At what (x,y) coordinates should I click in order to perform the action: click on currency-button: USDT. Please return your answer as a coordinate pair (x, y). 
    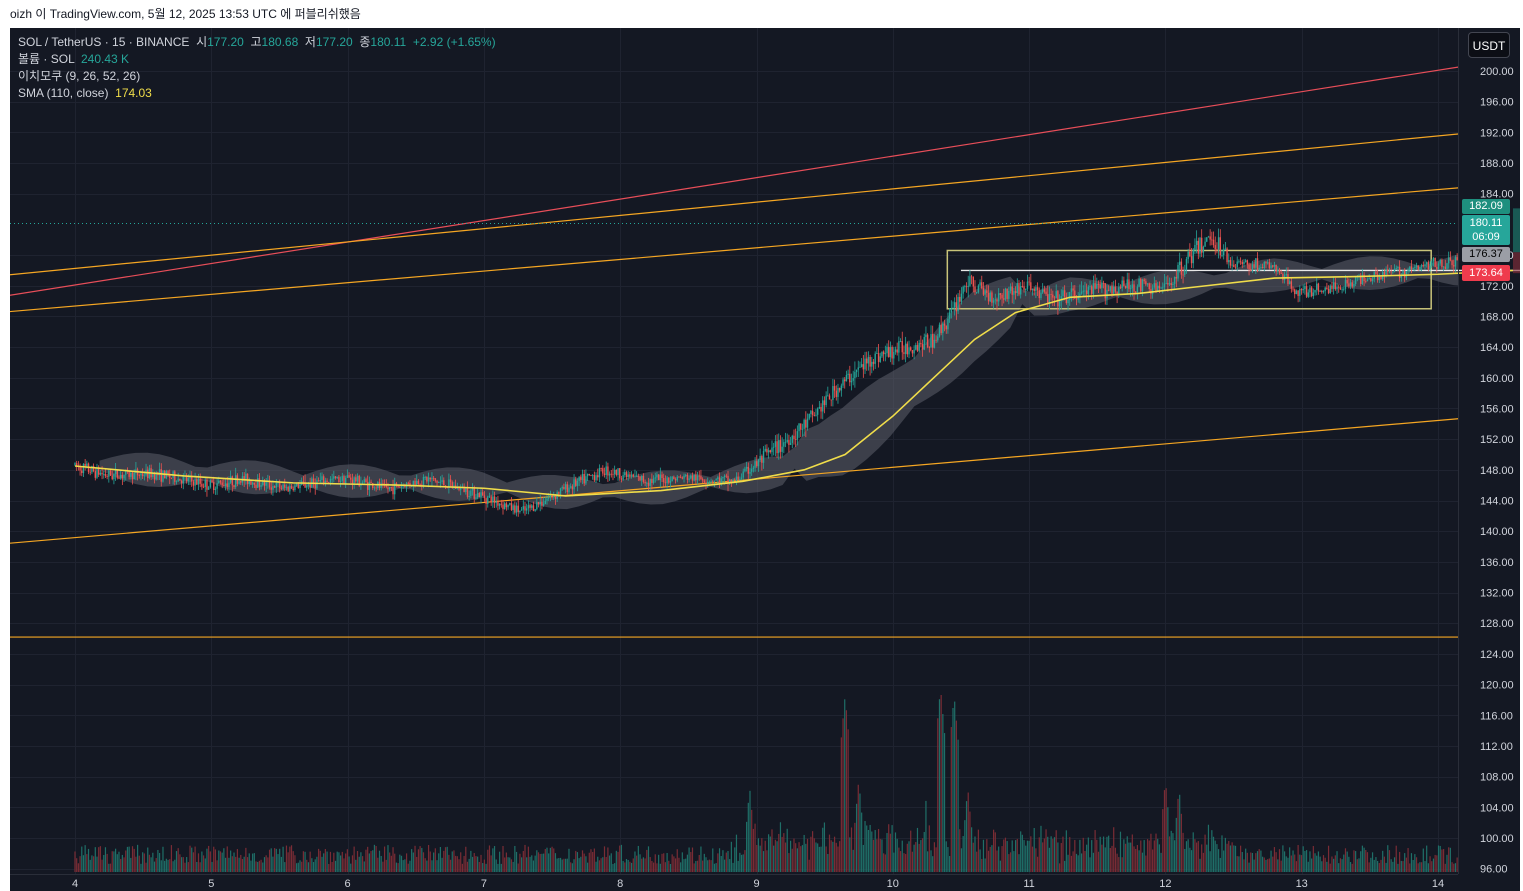
    Looking at the image, I should click on (1489, 45).